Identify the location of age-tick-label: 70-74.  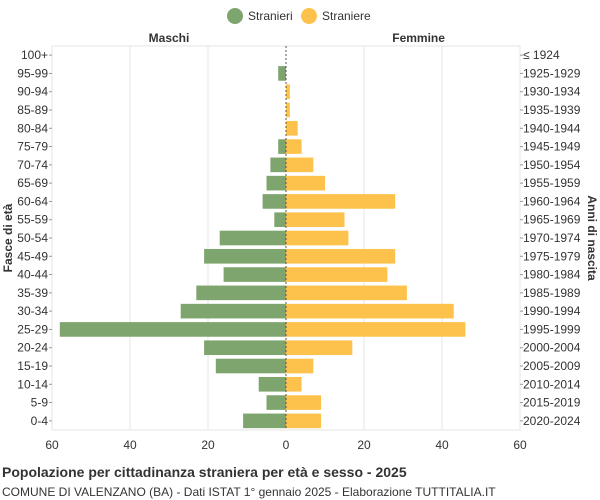
(32, 165).